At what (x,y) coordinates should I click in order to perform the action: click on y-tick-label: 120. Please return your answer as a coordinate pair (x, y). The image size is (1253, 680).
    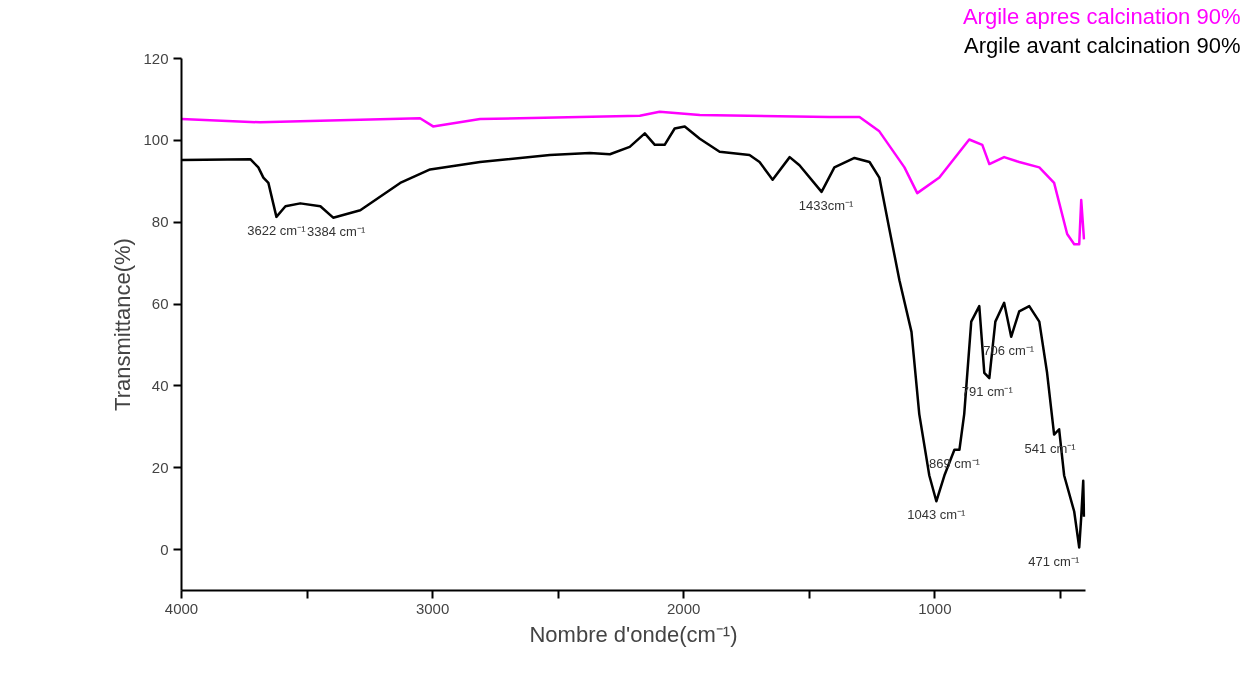
    Looking at the image, I should click on (156, 58).